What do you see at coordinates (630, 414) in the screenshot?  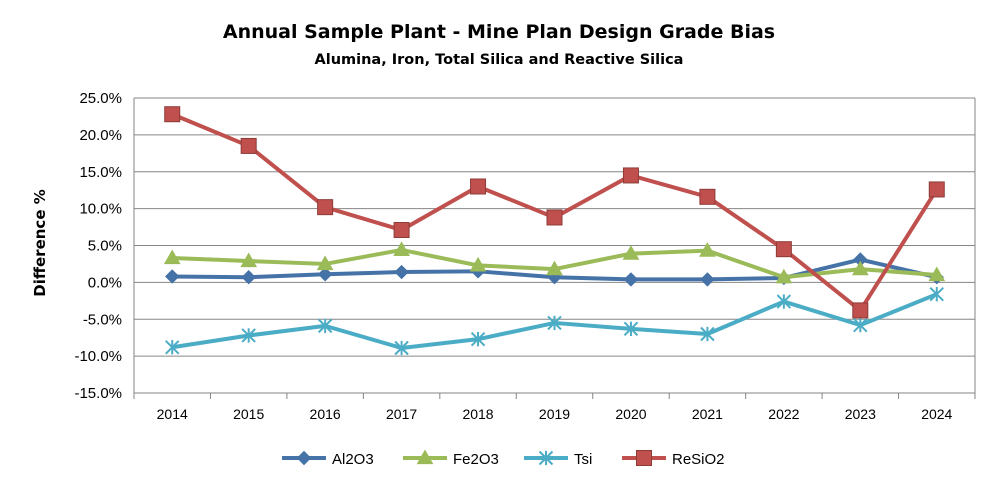 I see `x-tick-label: 2020` at bounding box center [630, 414].